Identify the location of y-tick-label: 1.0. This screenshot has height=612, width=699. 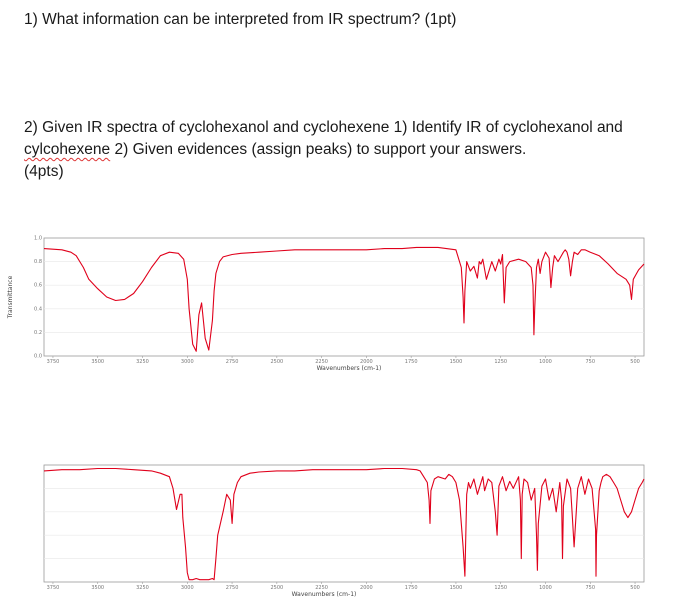
(38, 239).